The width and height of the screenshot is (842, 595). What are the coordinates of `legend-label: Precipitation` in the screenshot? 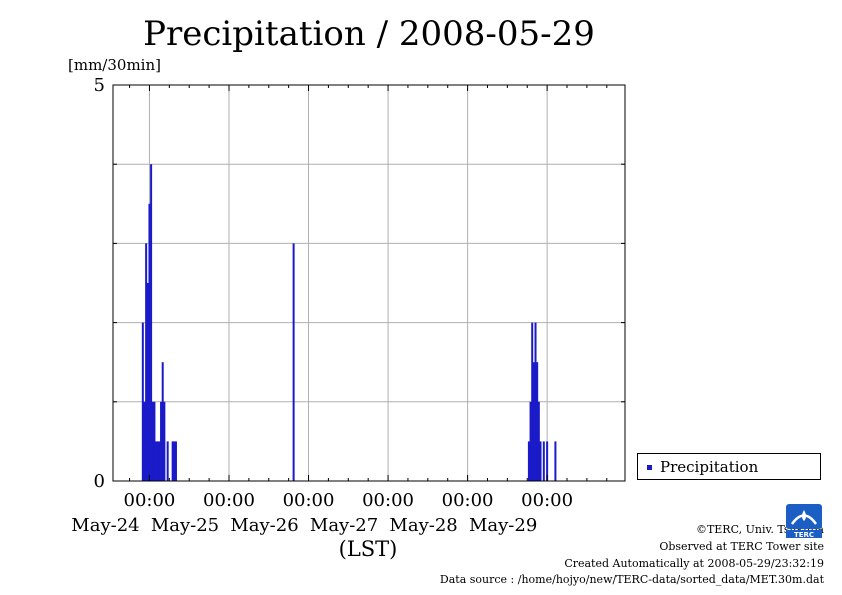 It's located at (709, 467).